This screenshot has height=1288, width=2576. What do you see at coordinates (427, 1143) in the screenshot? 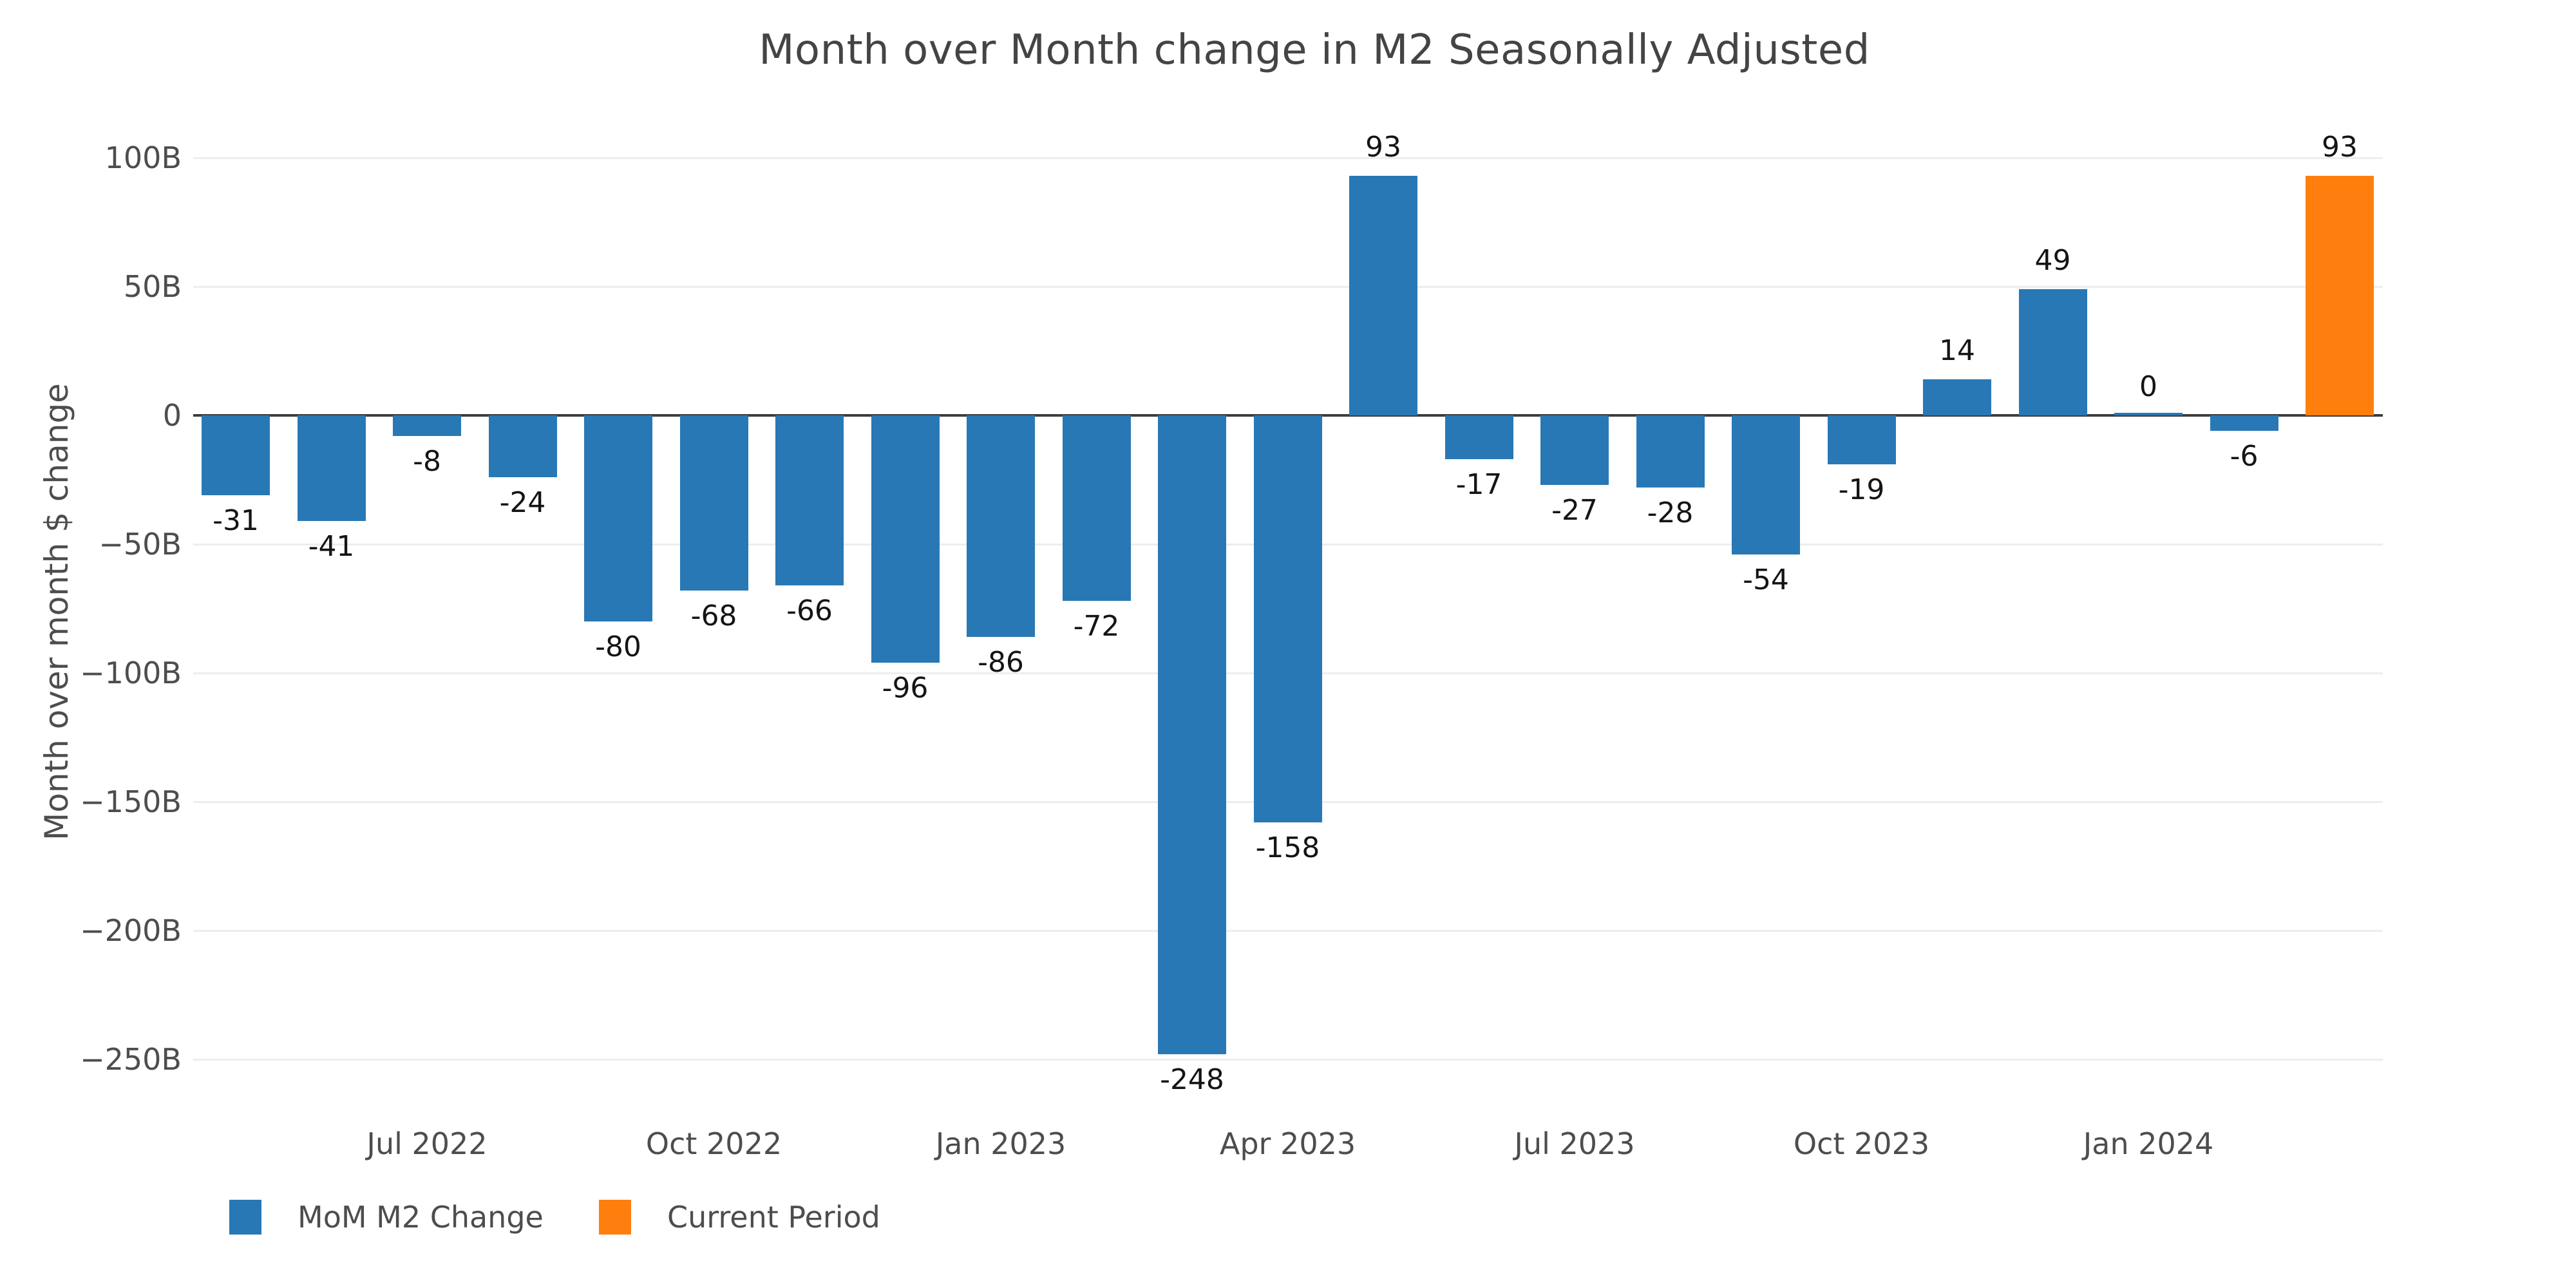
I see `x-axis-tick-label: Jul 2022` at bounding box center [427, 1143].